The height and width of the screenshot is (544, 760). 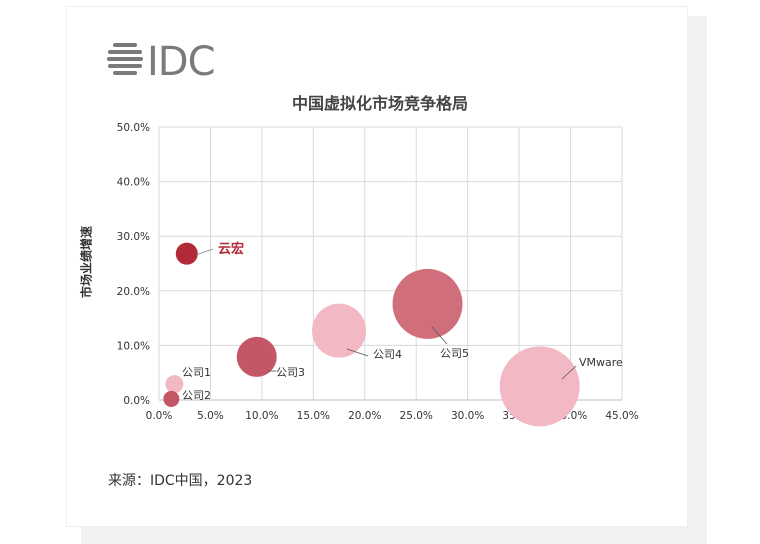 I want to click on chart-title: 中国虚拟化市场竞争格局, so click(x=379, y=103).